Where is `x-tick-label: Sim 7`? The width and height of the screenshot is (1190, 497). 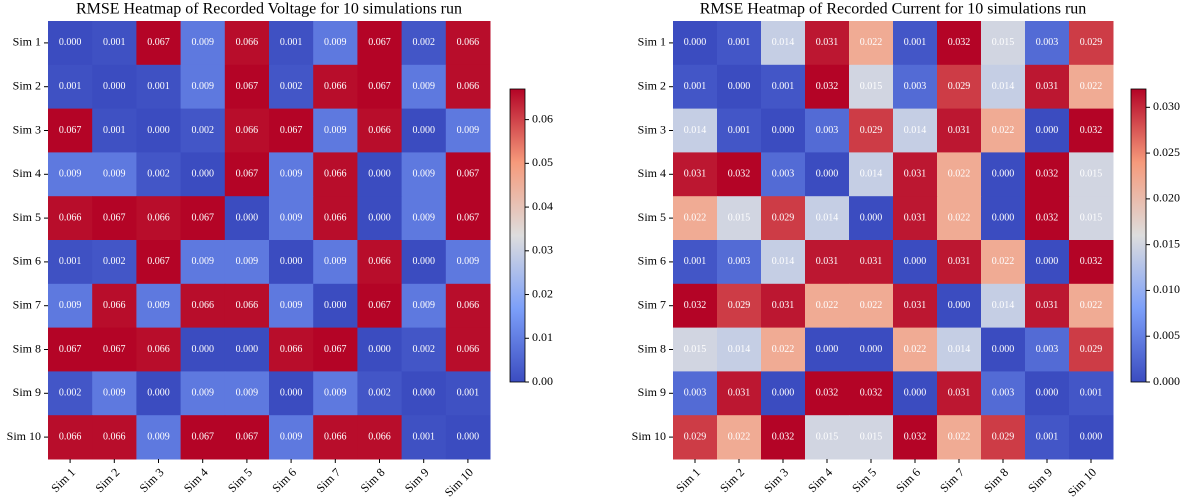 x-tick-label: Sim 7 is located at coordinates (952, 480).